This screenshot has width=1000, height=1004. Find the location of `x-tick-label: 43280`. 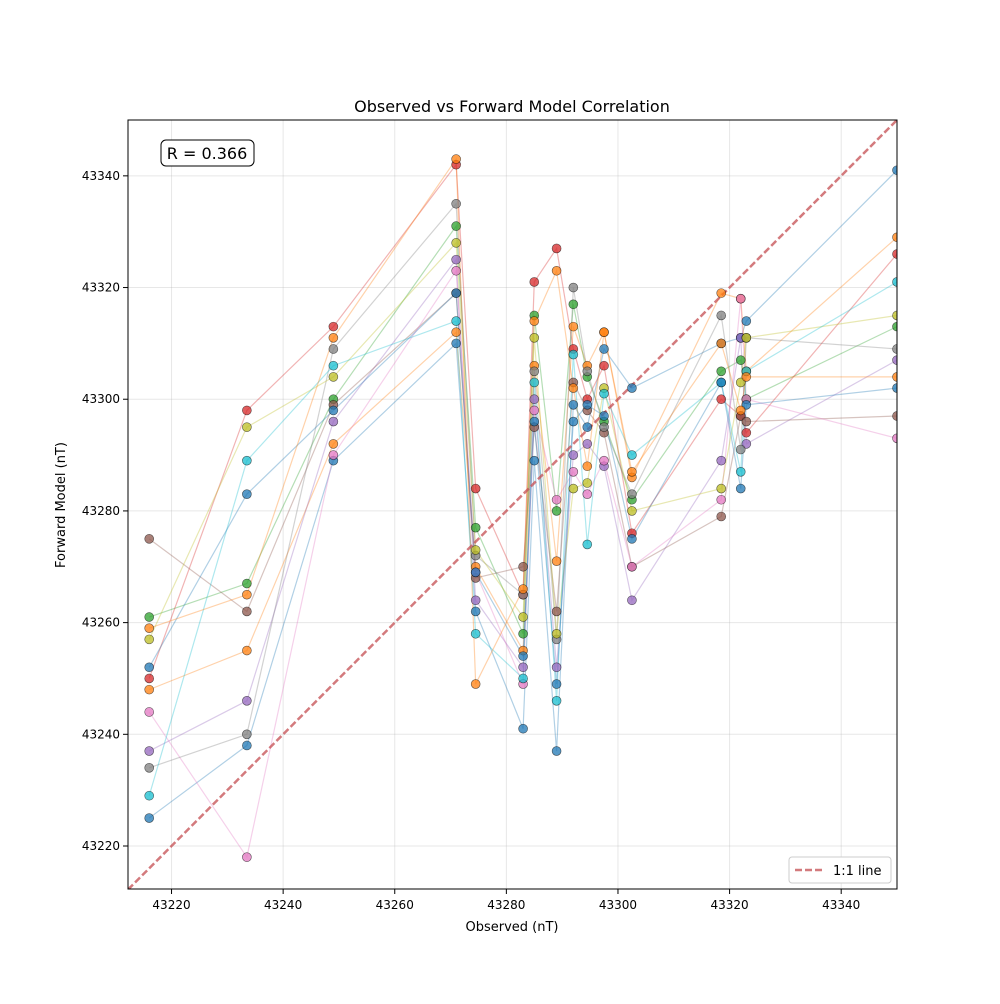

x-tick-label: 43280 is located at coordinates (506, 905).